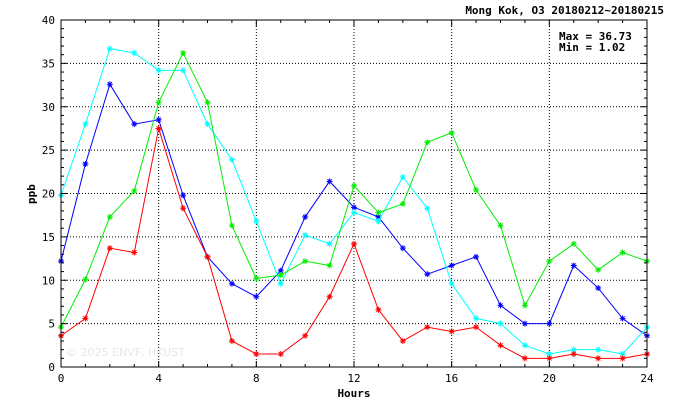  Describe the element at coordinates (48, 20) in the screenshot. I see `y-tick-label: 40` at that location.